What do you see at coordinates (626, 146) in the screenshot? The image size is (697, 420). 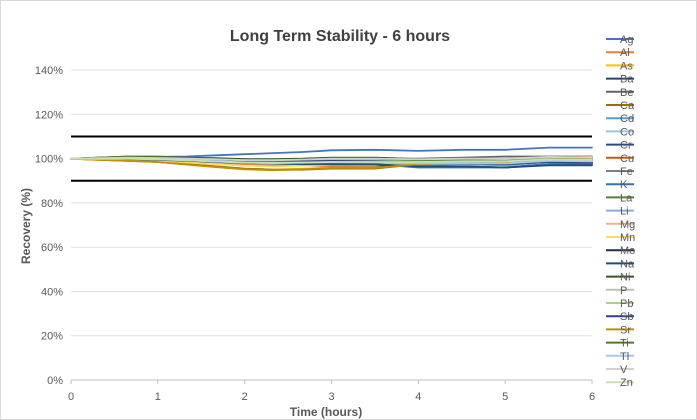 I see `legend-label: Cr` at bounding box center [626, 146].